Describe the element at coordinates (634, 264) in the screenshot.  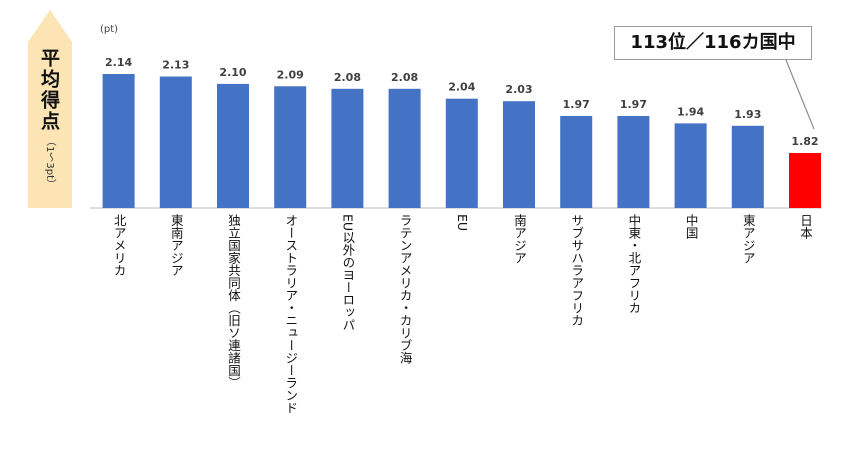
I see `category-label: 中東・北アフリカ` at that location.